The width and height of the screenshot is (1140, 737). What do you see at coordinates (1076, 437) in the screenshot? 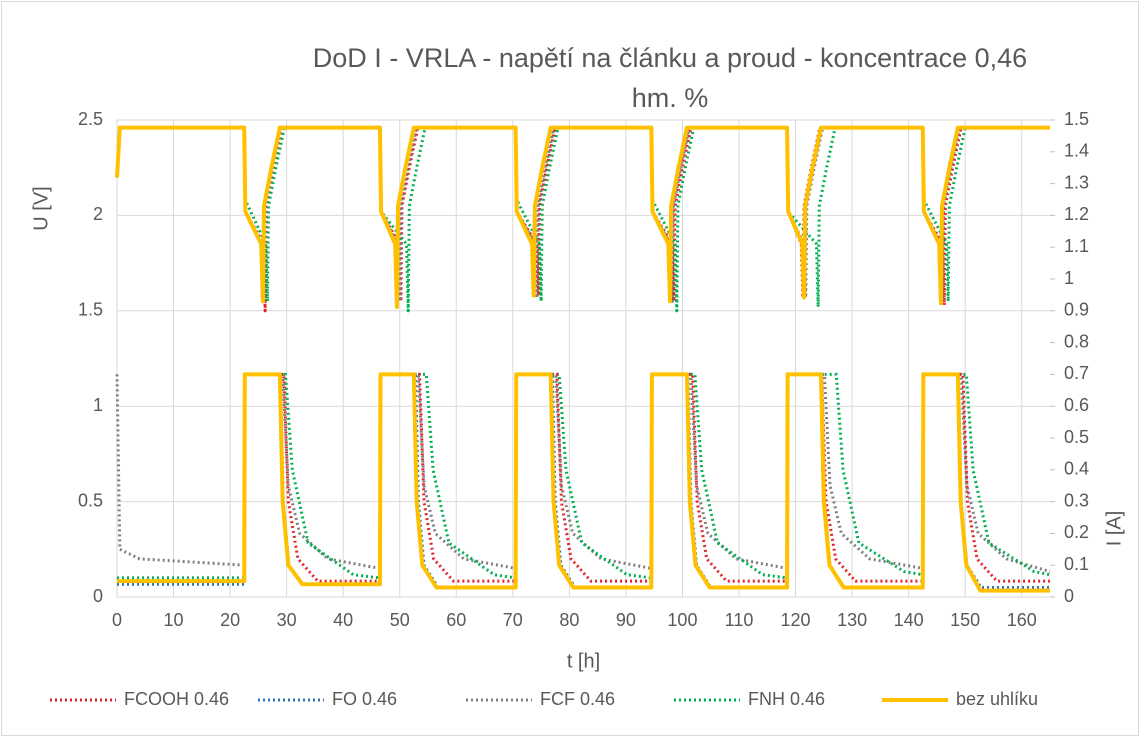
I see `y2-tick-label: 0.5` at bounding box center [1076, 437].